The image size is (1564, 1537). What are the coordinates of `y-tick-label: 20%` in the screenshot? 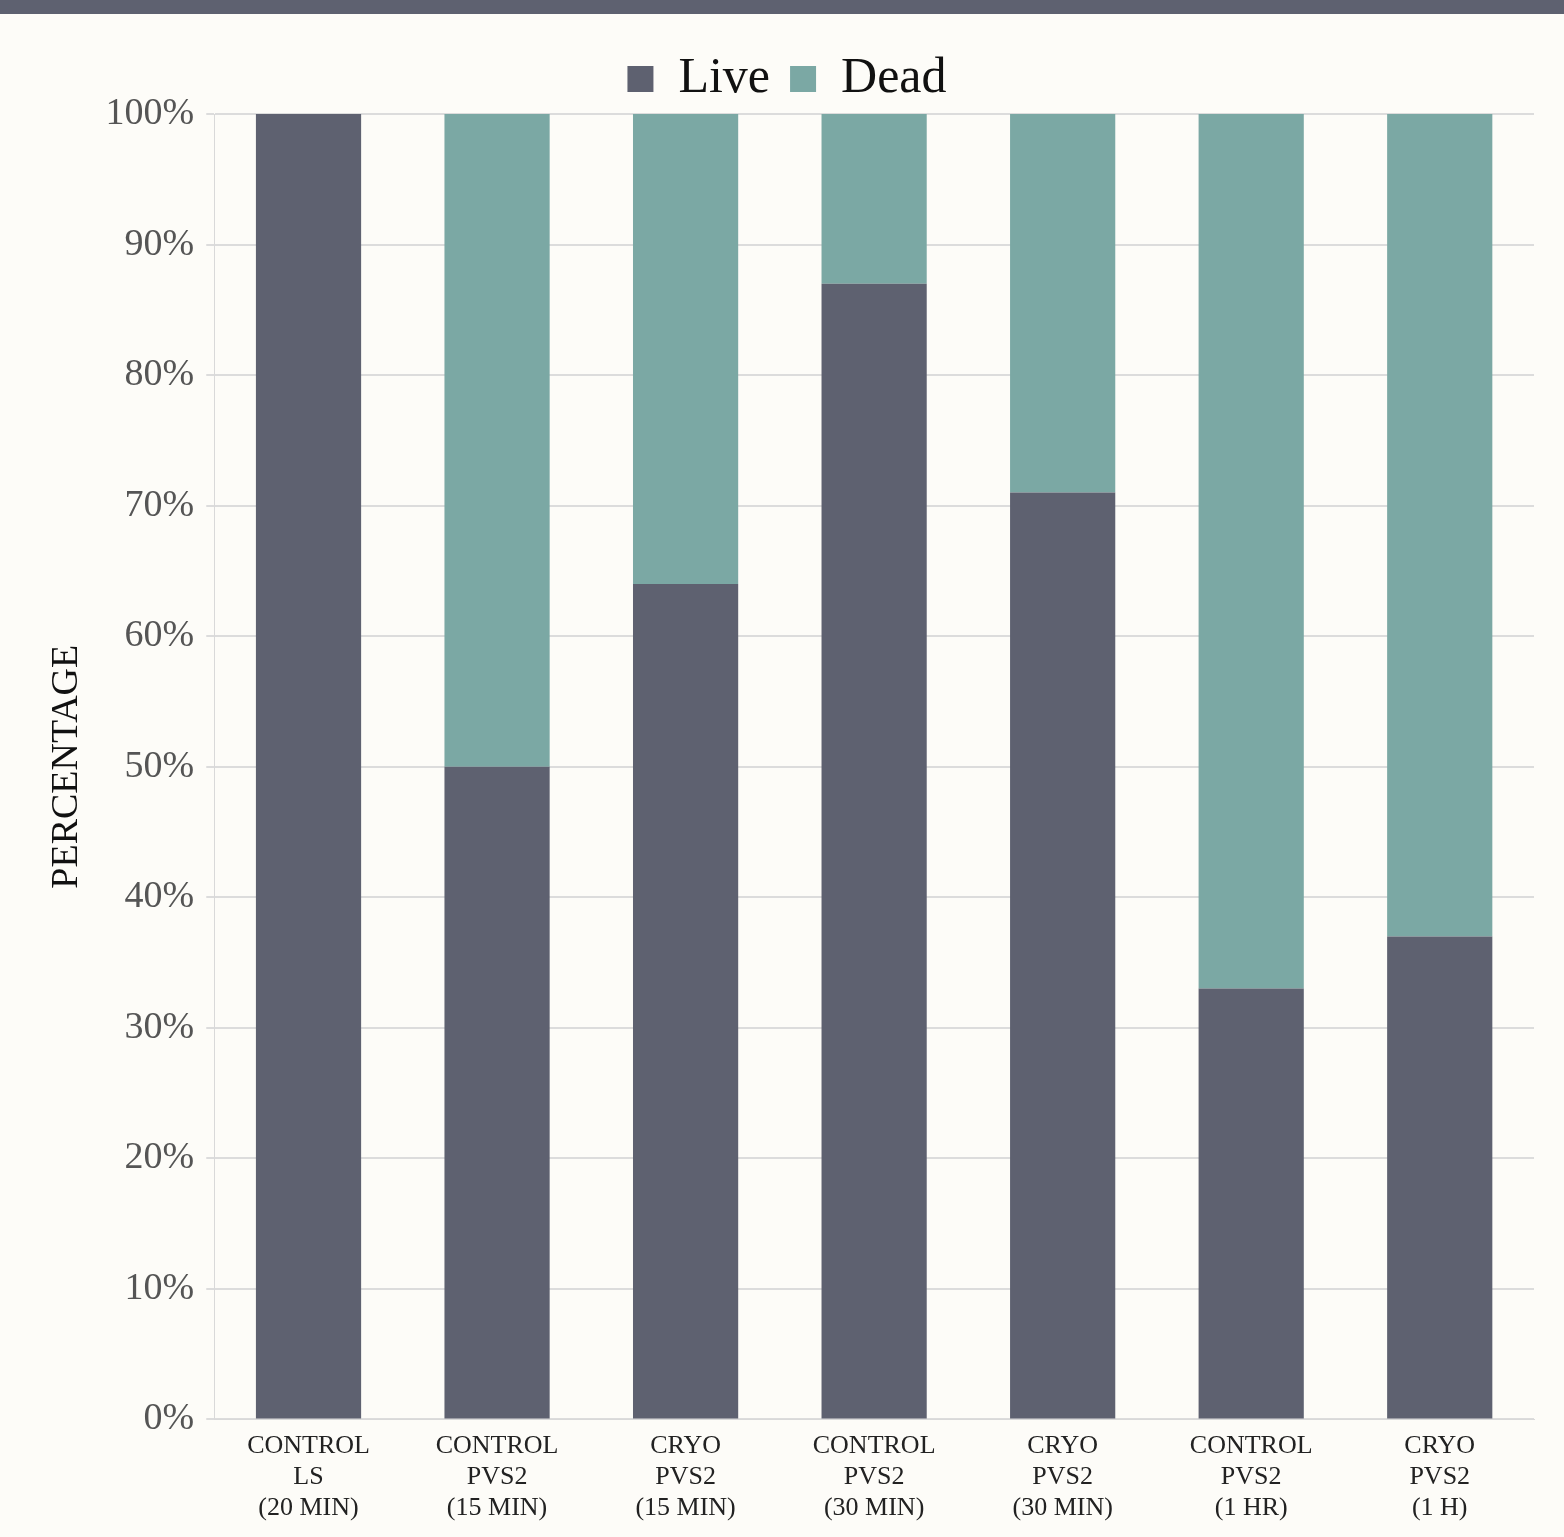 It's located at (159, 1155).